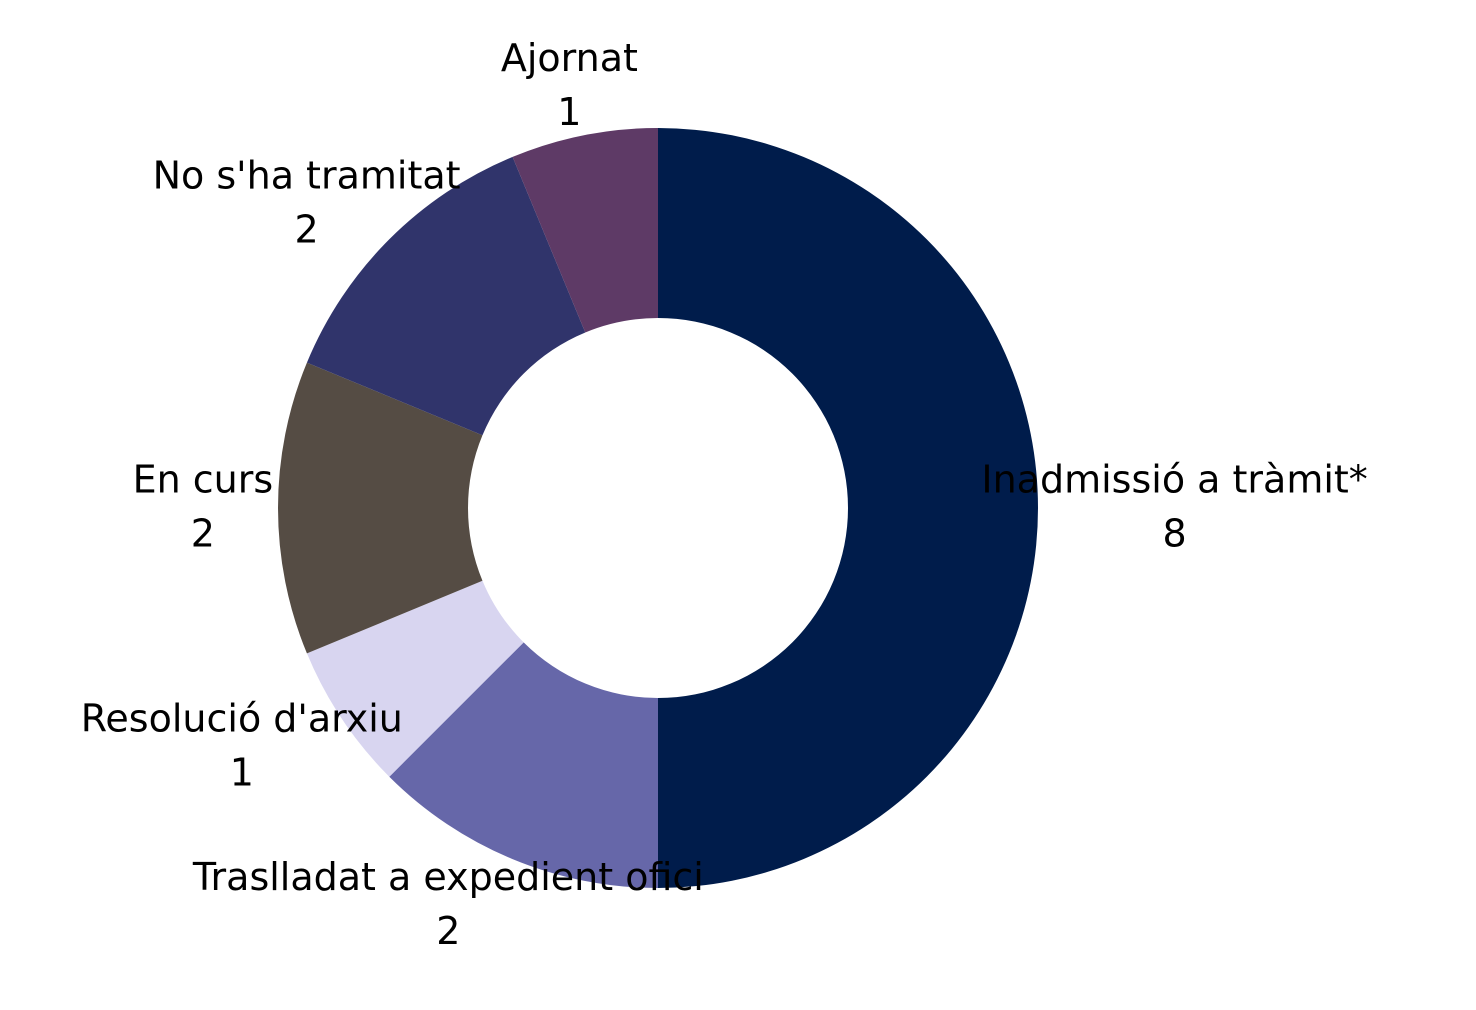  I want to click on slice-label: En curs, so click(203, 480).